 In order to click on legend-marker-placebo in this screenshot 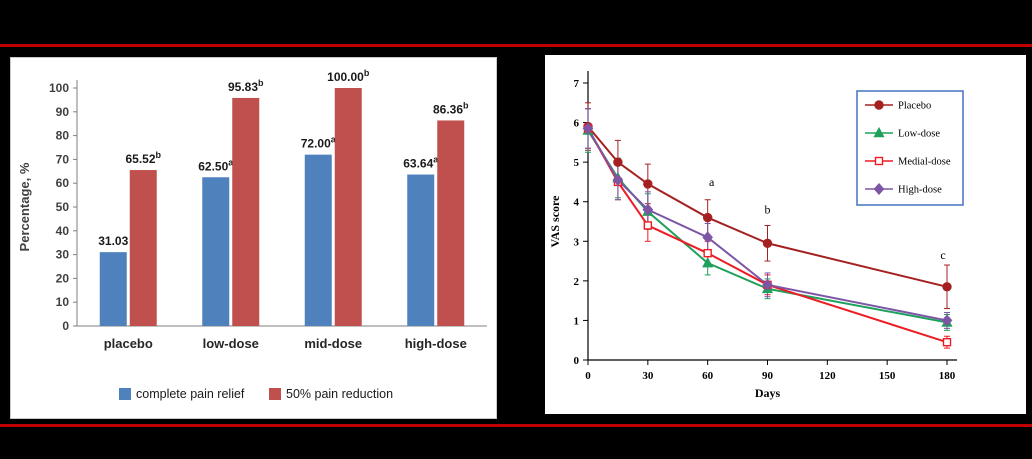, I will do `click(879, 105)`.